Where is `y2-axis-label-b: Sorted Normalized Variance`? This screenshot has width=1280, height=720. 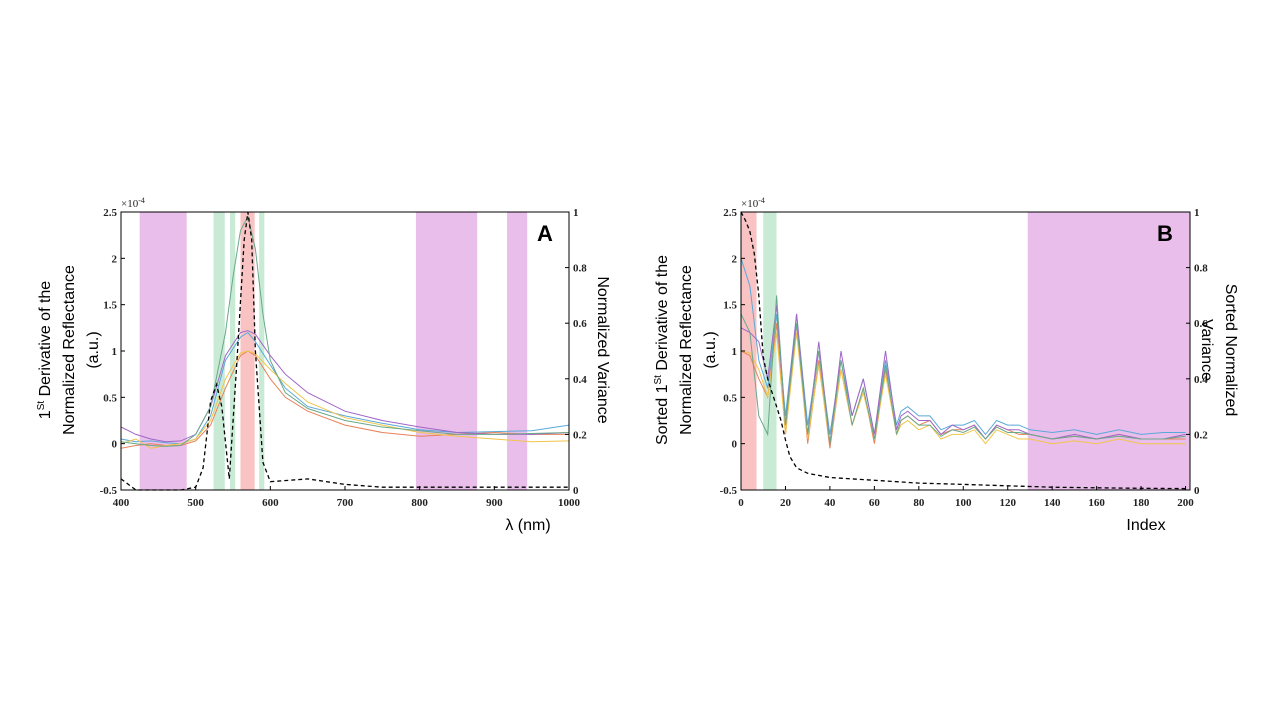 y2-axis-label-b: Sorted Normalized Variance is located at coordinates (1218, 350).